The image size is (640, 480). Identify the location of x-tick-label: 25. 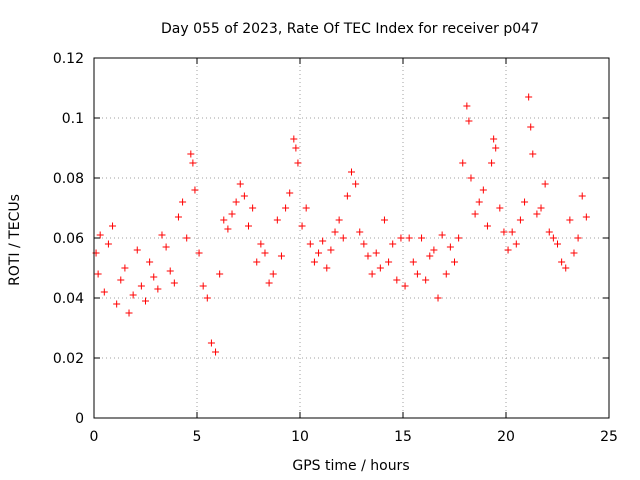
(609, 437).